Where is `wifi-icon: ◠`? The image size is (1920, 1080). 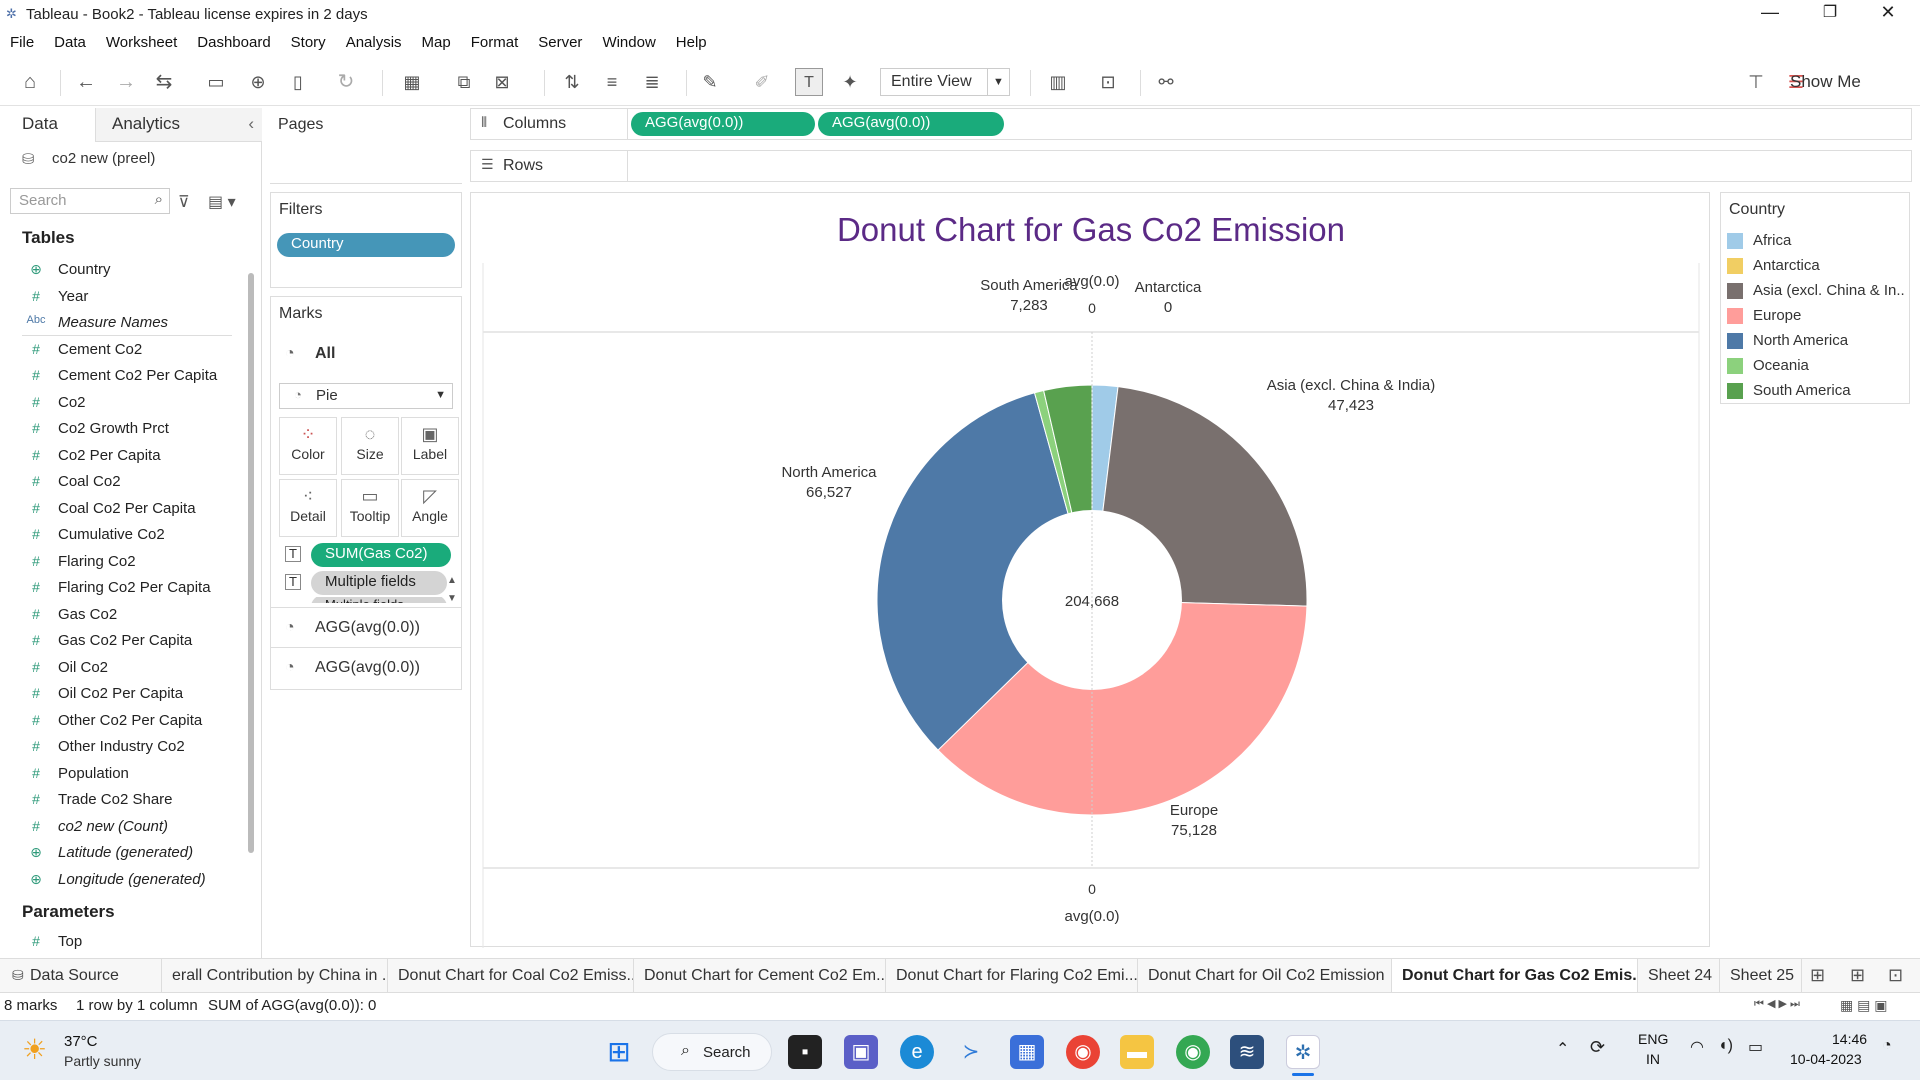 wifi-icon: ◠ is located at coordinates (1697, 1047).